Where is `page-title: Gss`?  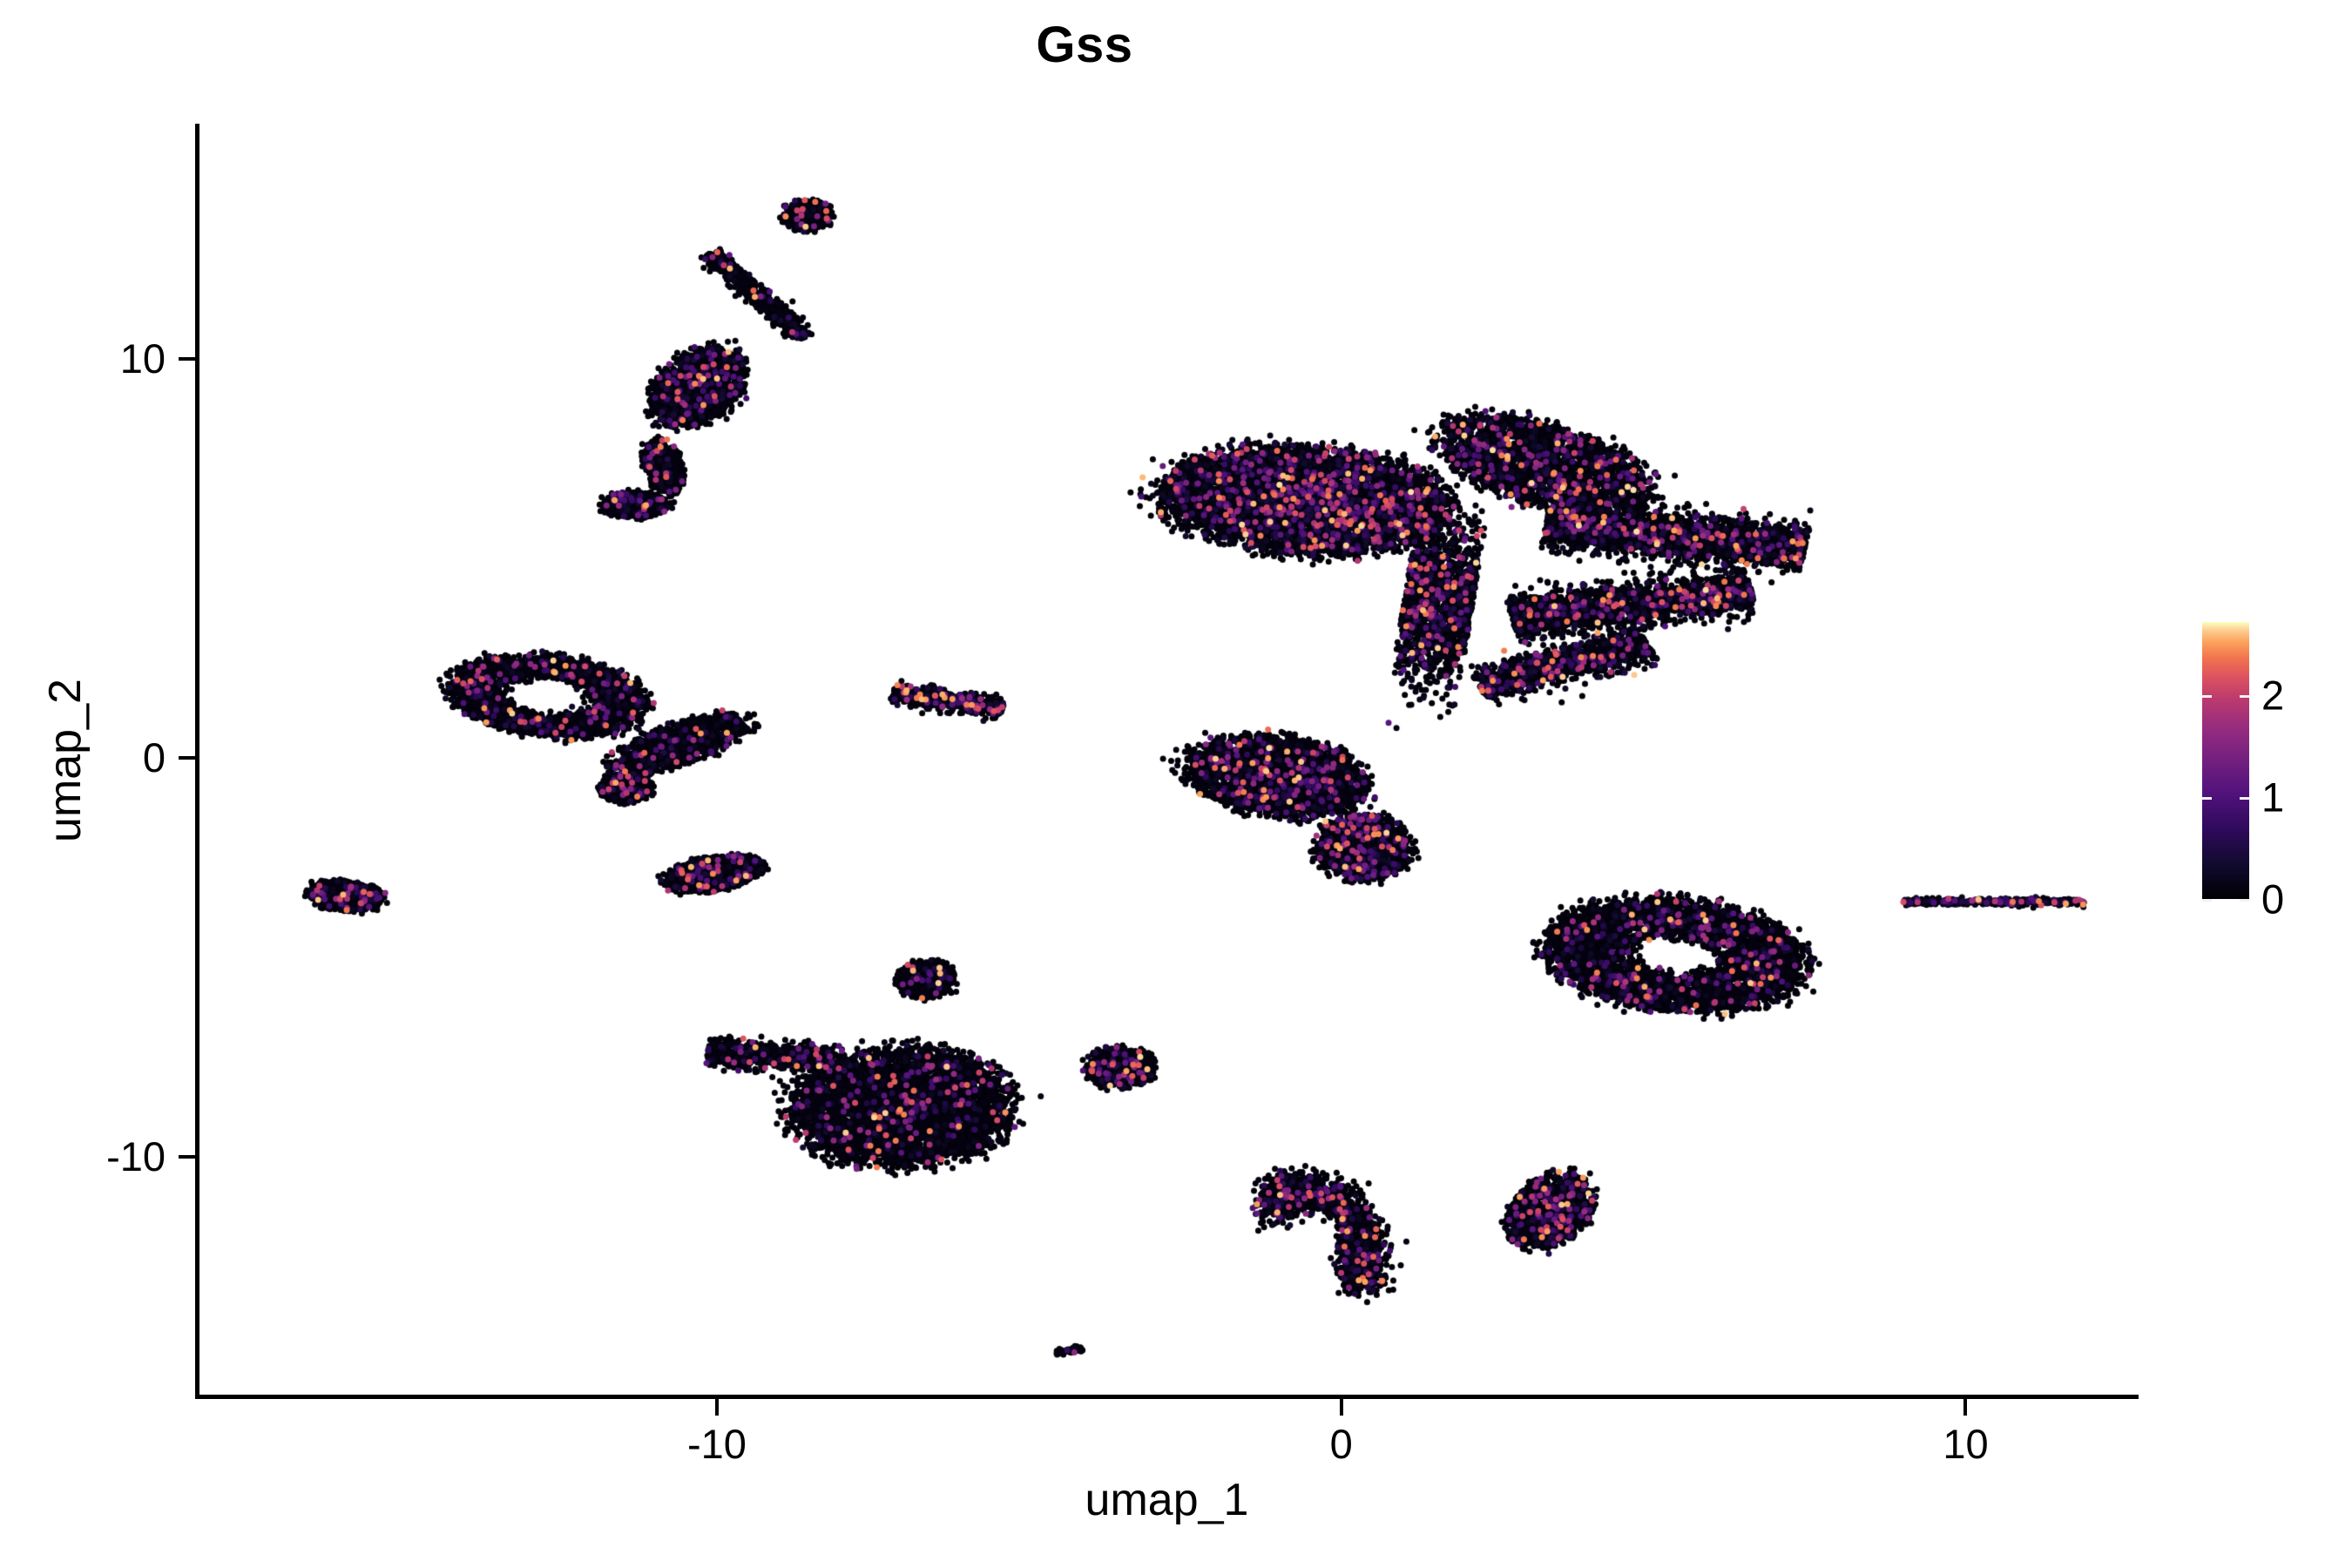 page-title: Gss is located at coordinates (1084, 45).